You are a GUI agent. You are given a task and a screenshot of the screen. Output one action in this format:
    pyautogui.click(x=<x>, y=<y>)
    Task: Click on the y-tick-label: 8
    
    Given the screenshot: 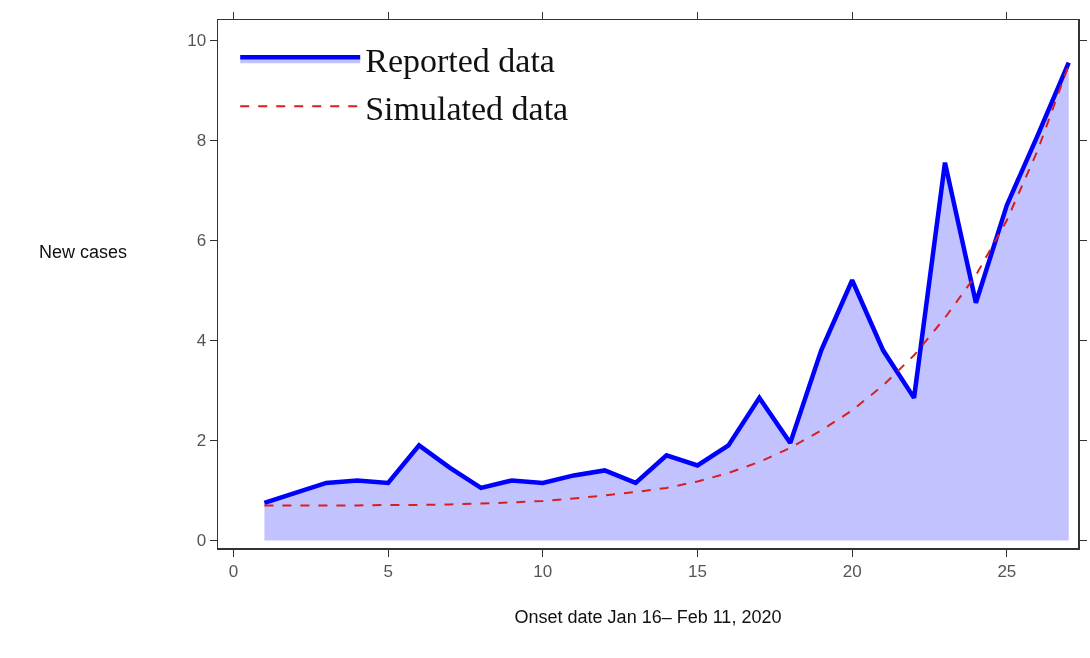 What is the action you would take?
    pyautogui.click(x=201, y=141)
    